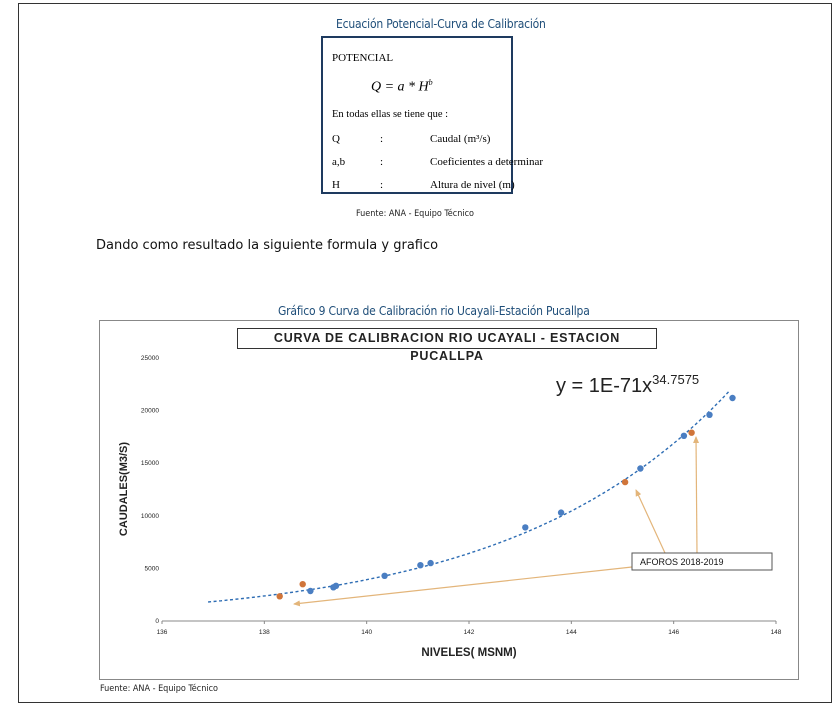  What do you see at coordinates (472, 185) in the screenshot?
I see `formula-row-h-desc: Altura de nivel (m)` at bounding box center [472, 185].